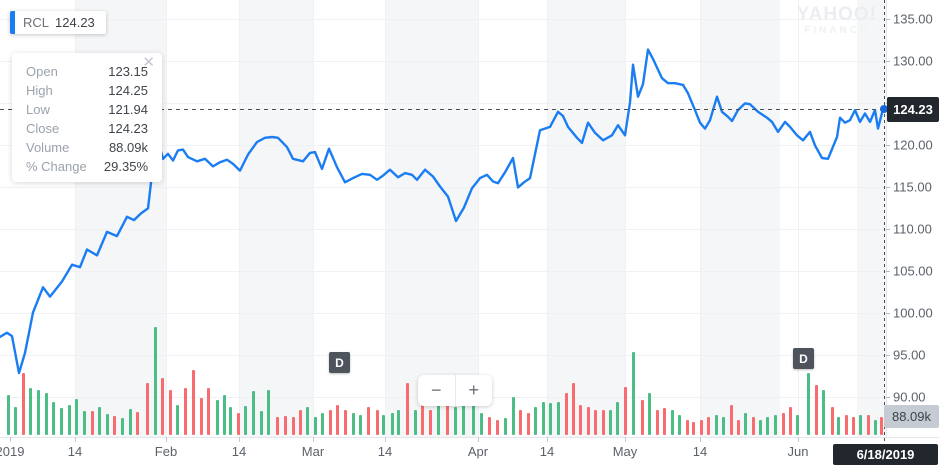  I want to click on pct-change-value: 29.35%, so click(125, 166).